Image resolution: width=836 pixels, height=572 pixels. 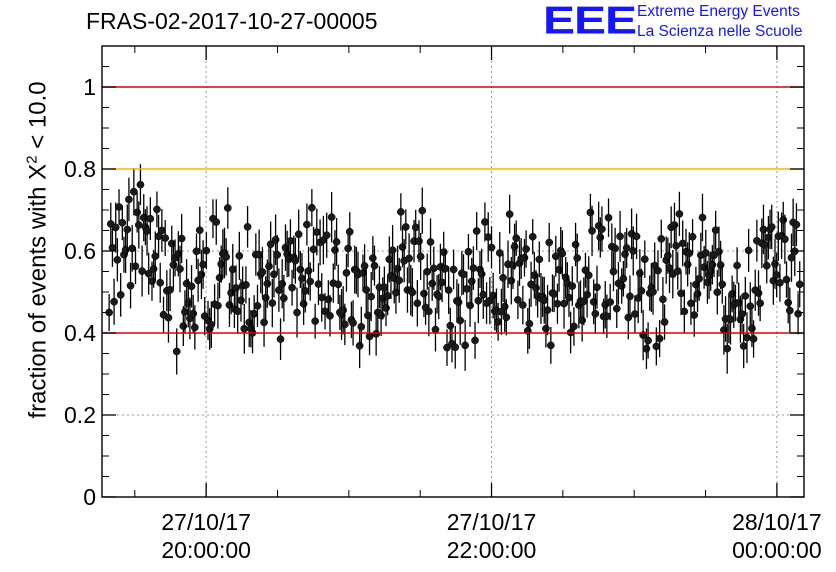 What do you see at coordinates (590, 21) in the screenshot?
I see `eee-logo: EEE` at bounding box center [590, 21].